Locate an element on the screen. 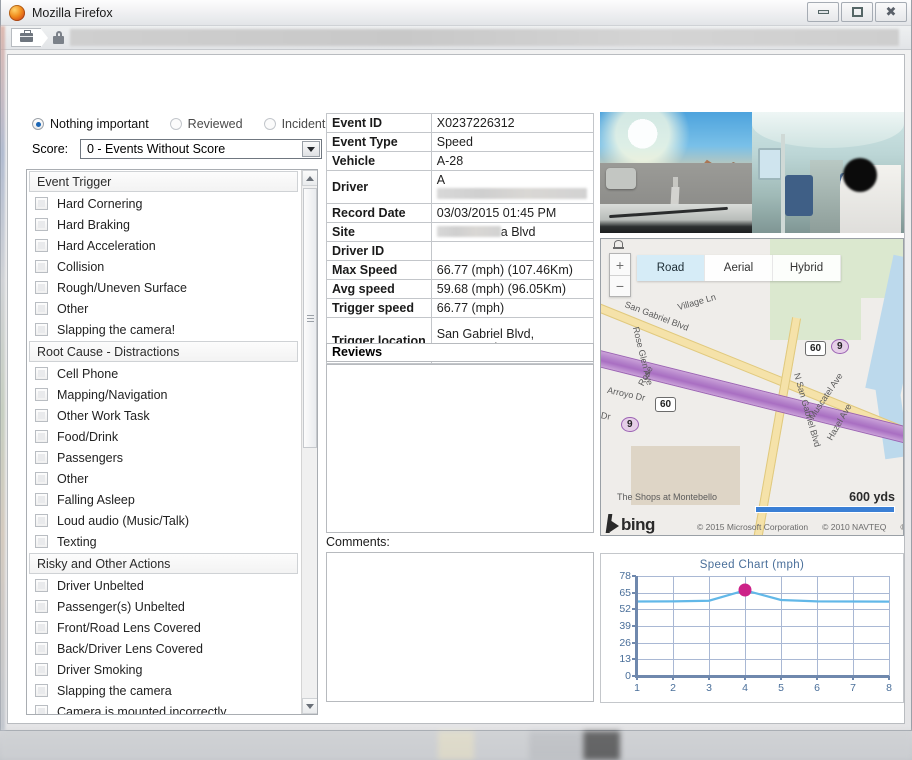 This screenshot has height=760, width=912. checklist-item-label: Other Work Task is located at coordinates (103, 415).